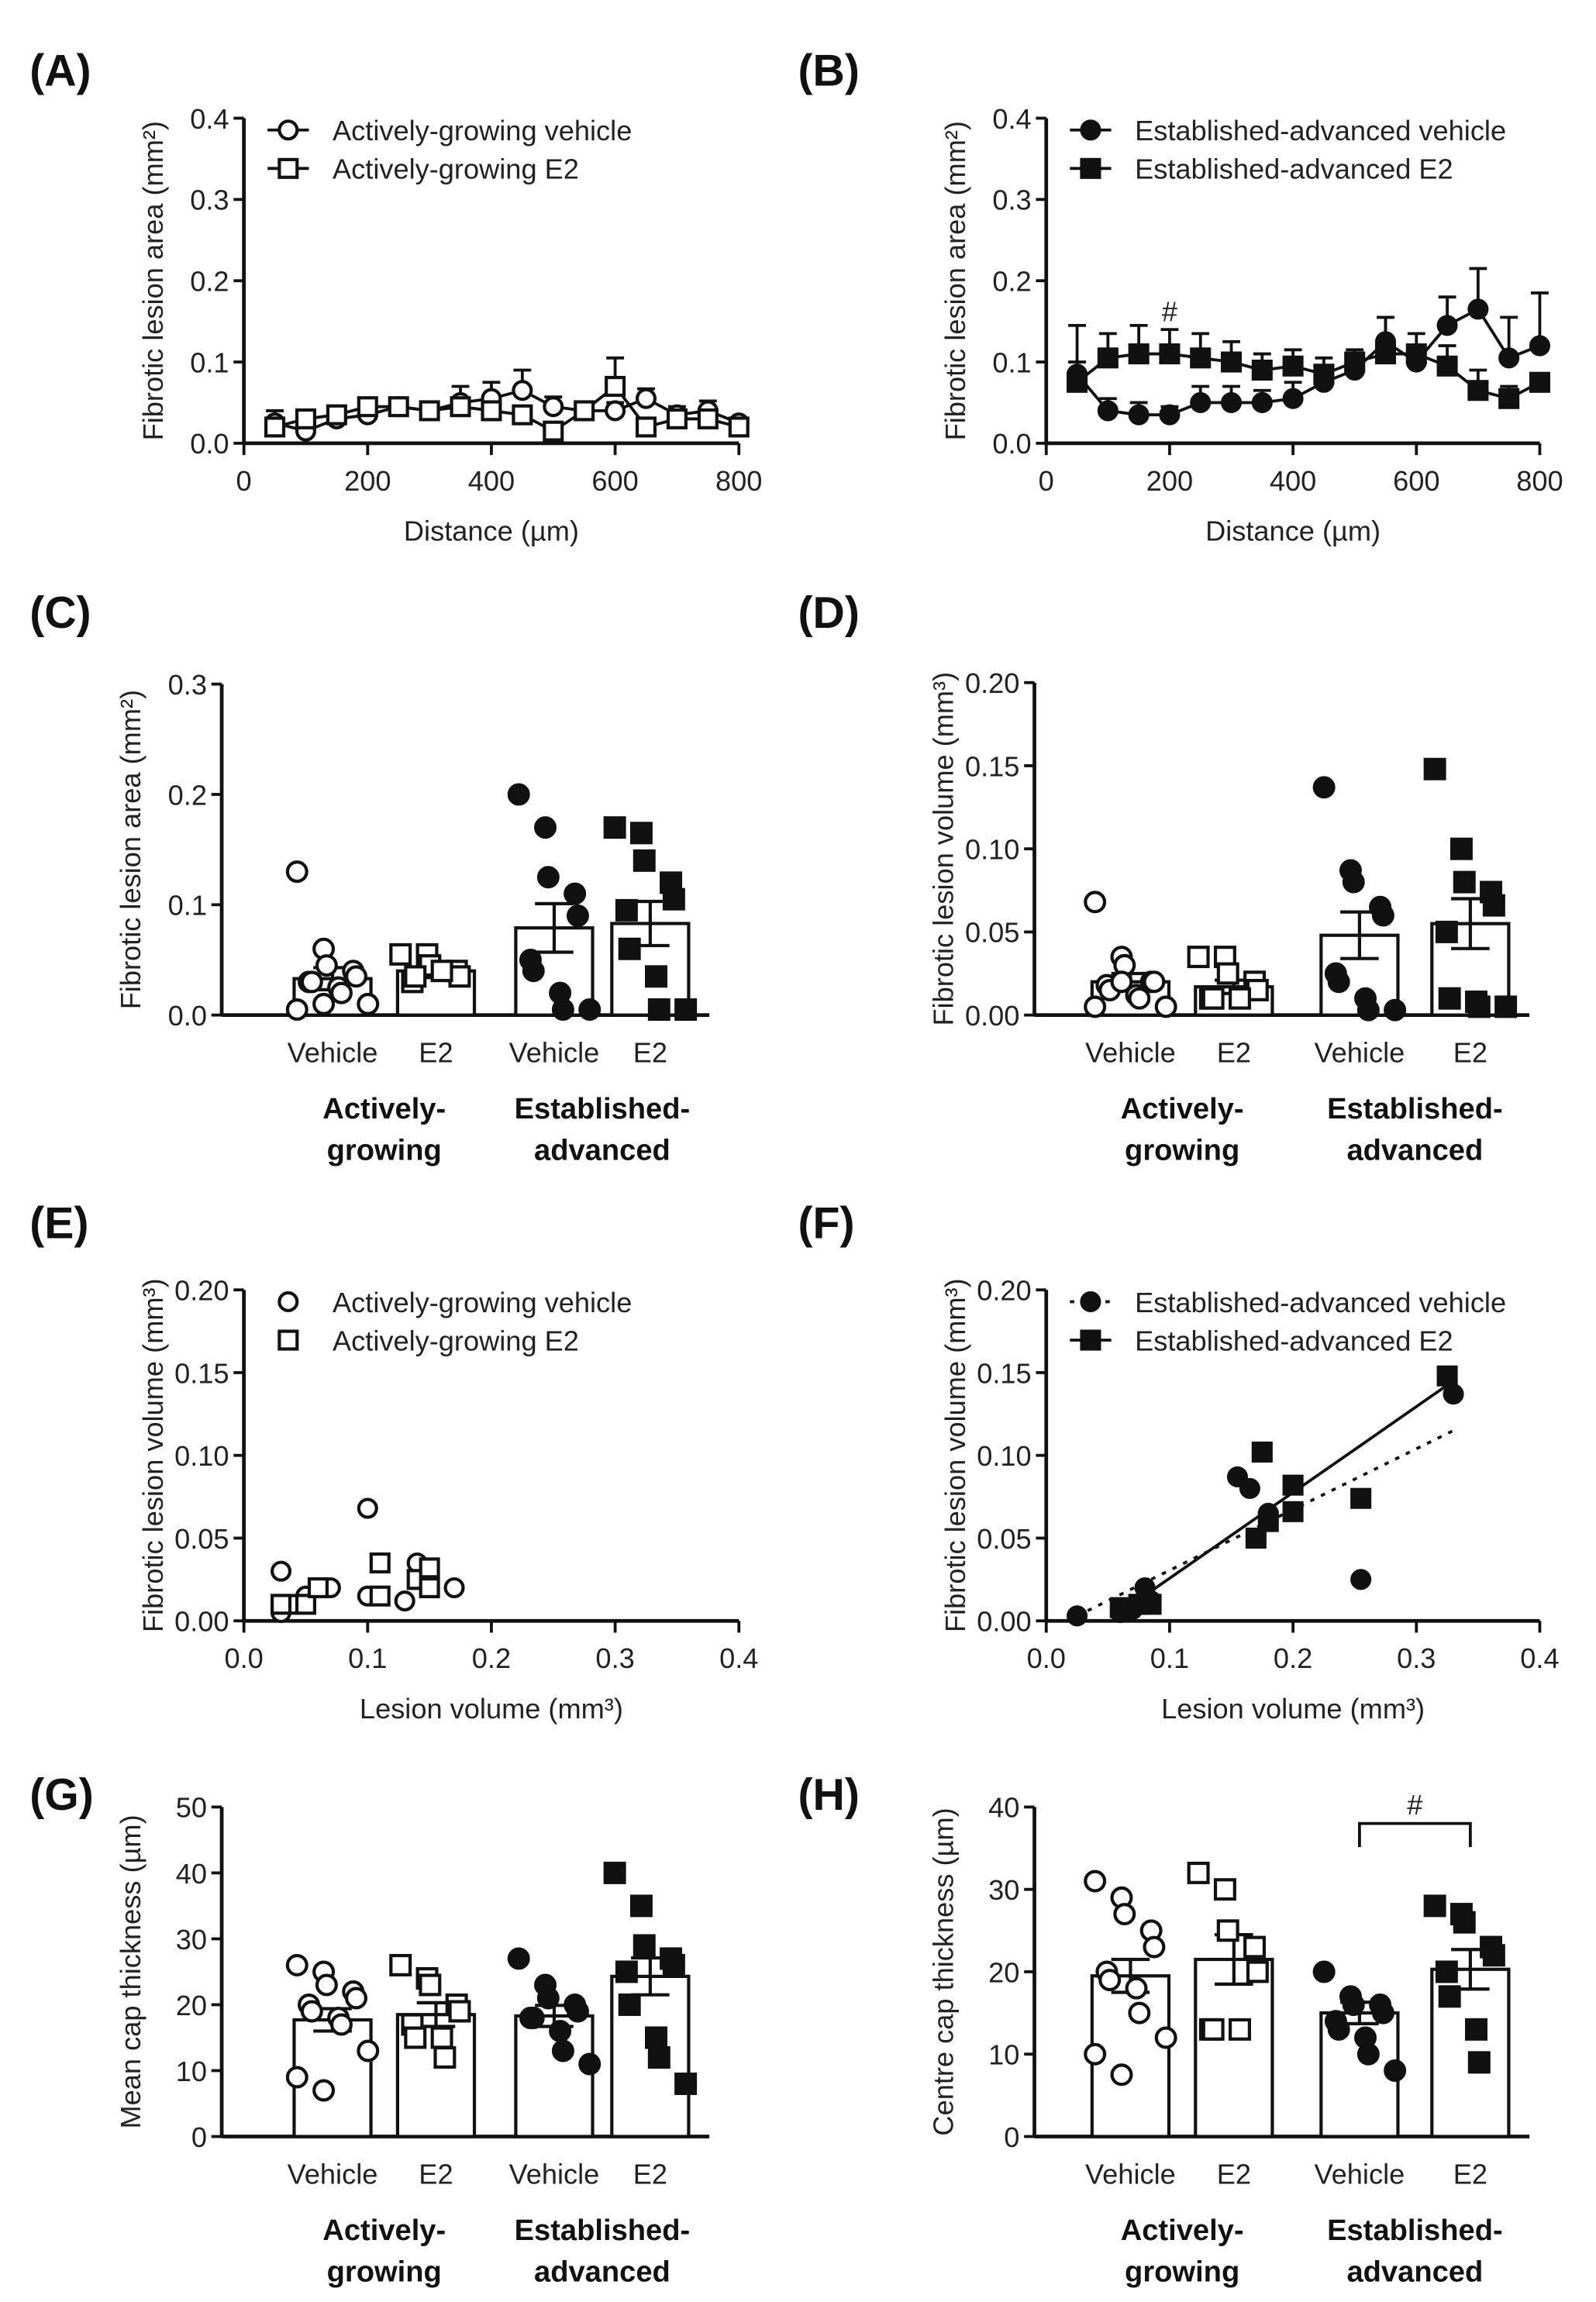 The width and height of the screenshot is (1596, 2302). What do you see at coordinates (1414, 1150) in the screenshot?
I see `group-label: advanced` at bounding box center [1414, 1150].